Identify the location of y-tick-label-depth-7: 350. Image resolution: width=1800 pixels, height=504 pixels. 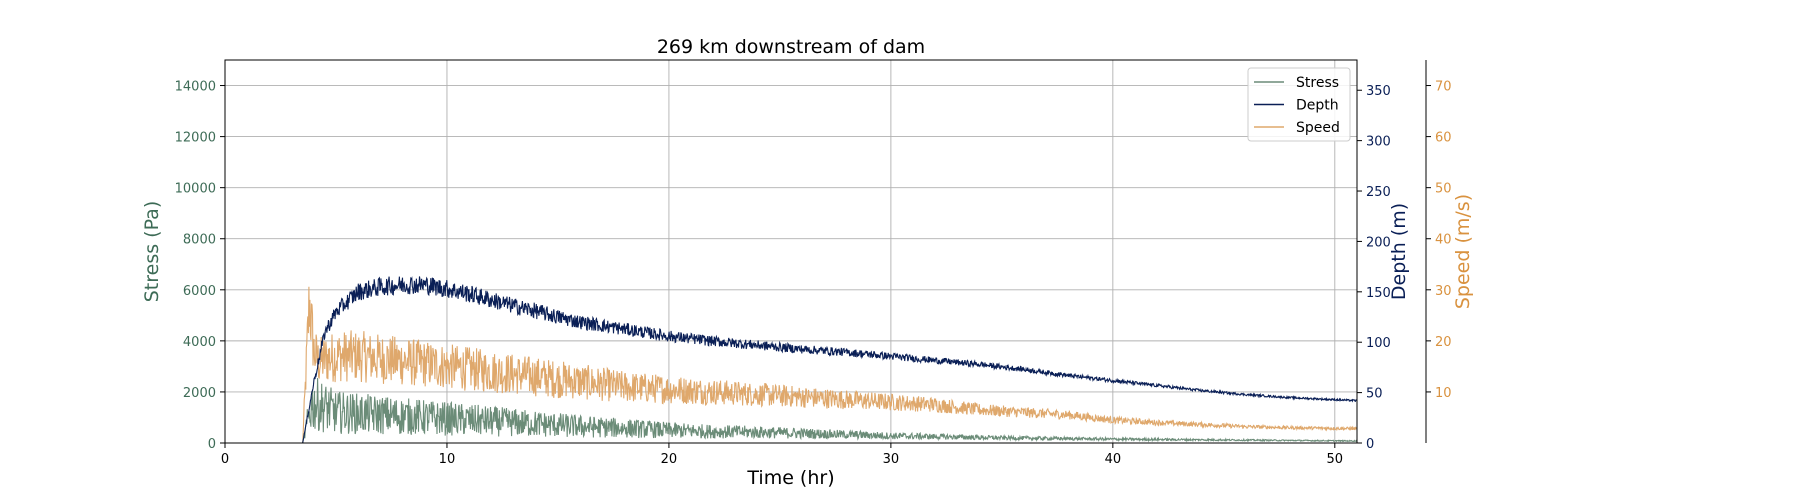
(1378, 91).